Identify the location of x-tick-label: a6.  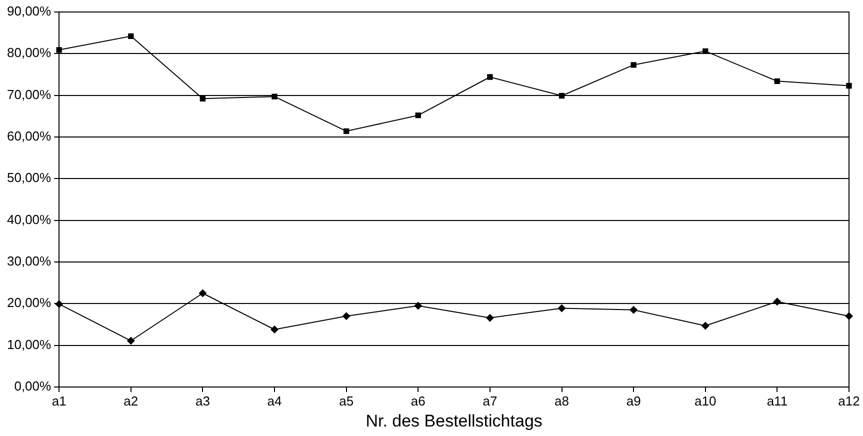
(418, 400).